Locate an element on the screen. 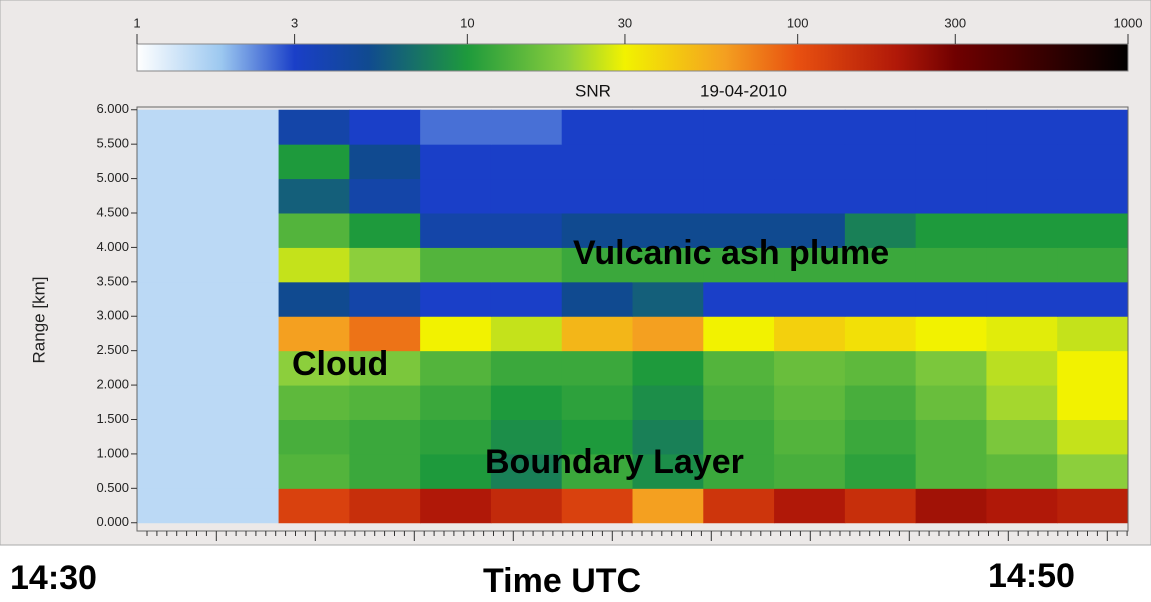 This screenshot has width=1151, height=602. y-tick-label: 0.000 is located at coordinates (112, 521).